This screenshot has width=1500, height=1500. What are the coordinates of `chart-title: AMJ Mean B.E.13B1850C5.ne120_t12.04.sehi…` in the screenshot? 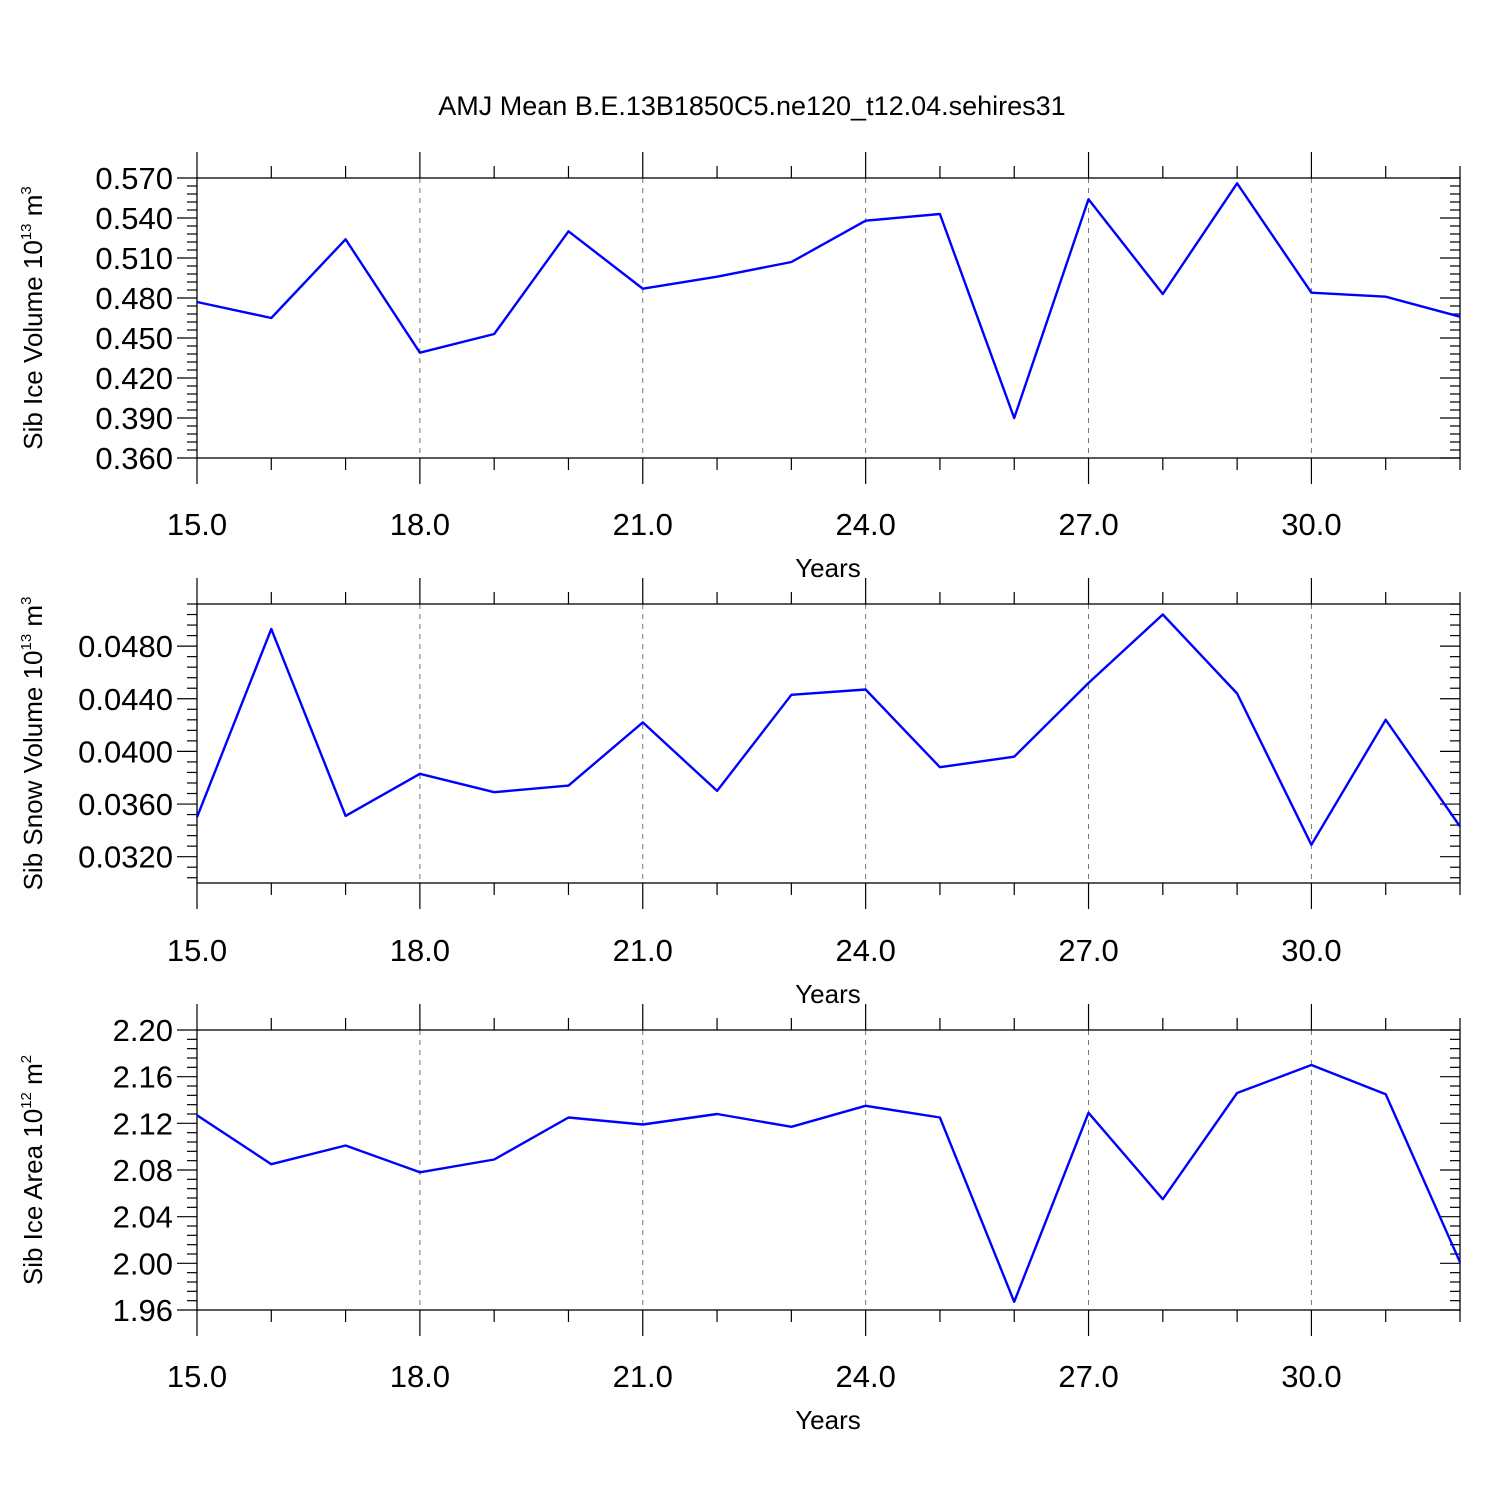 It's located at (751, 106).